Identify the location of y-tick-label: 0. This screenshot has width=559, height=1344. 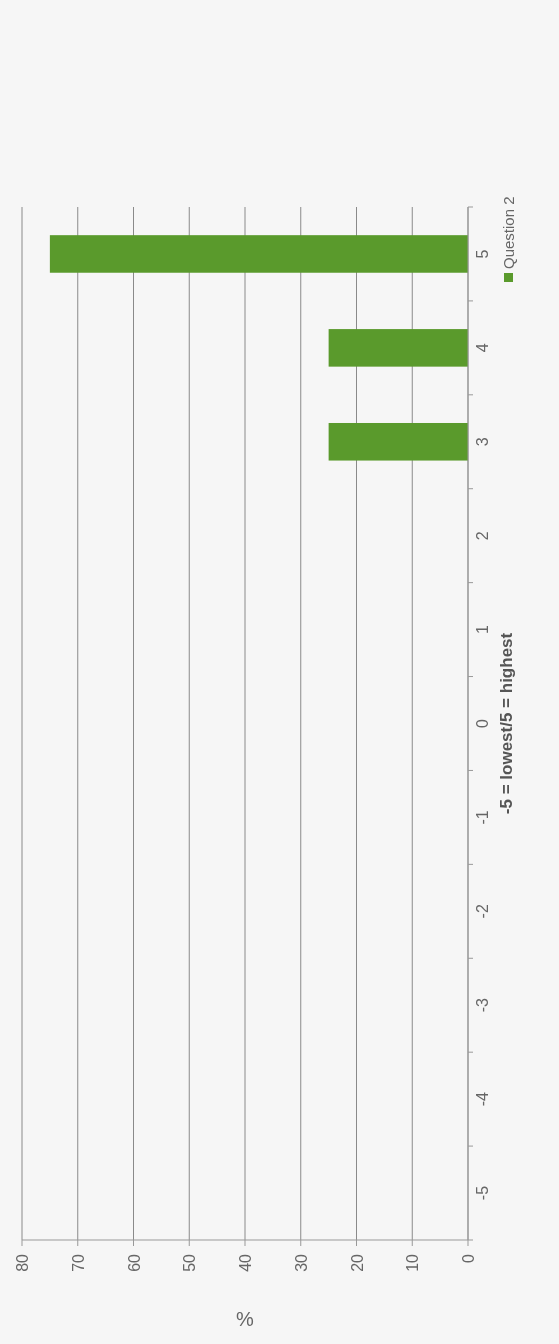
(482, 723).